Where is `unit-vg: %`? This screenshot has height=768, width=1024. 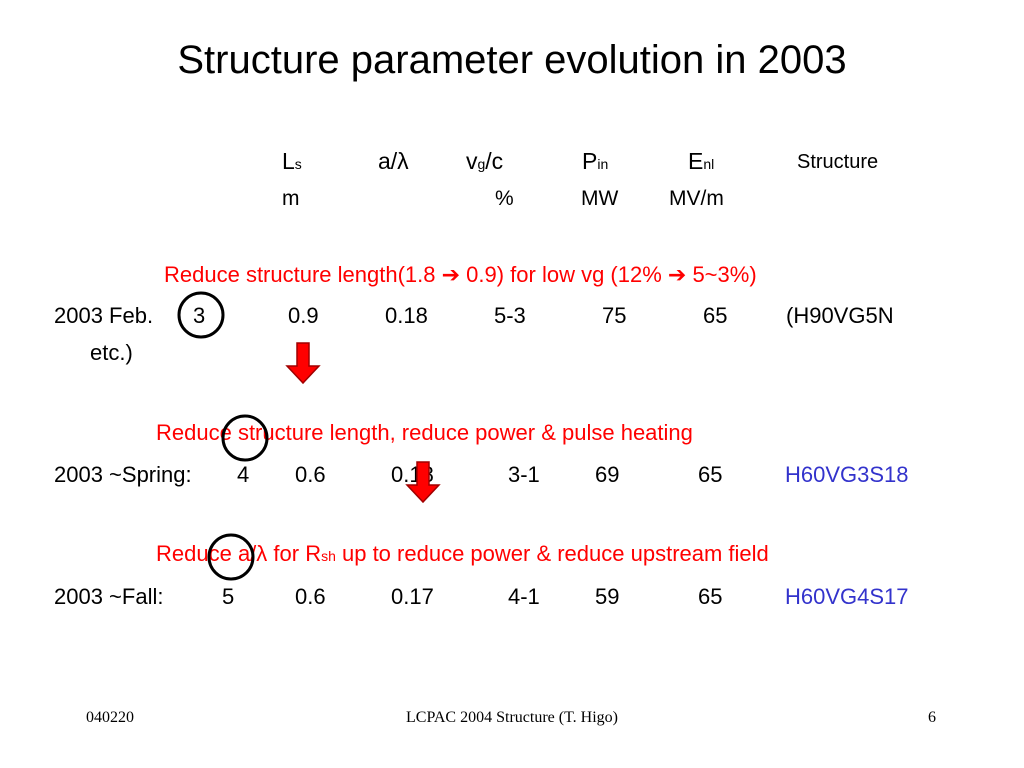
unit-vg: % is located at coordinates (504, 198).